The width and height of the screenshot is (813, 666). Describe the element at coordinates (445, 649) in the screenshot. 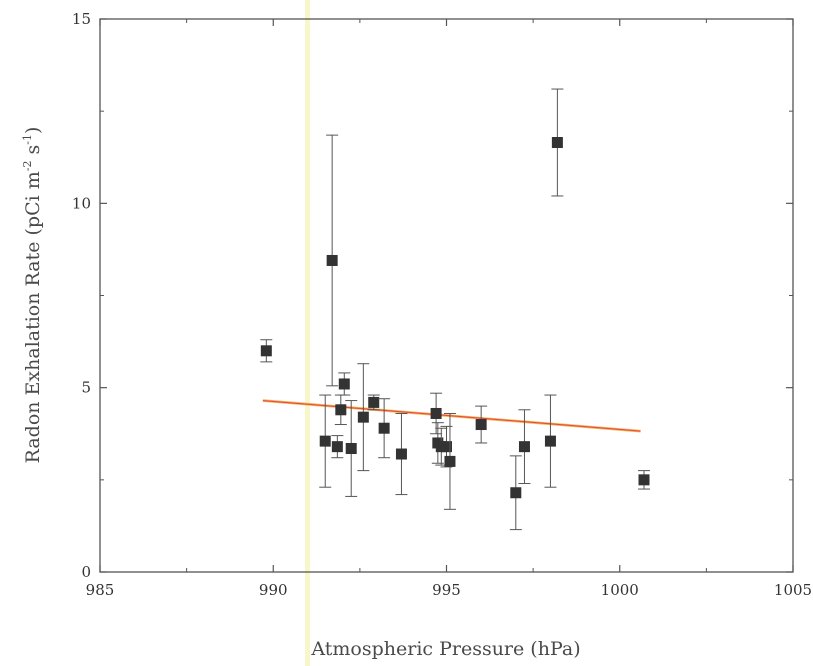

I see `x-axis-title: Atmospheric Pressure (hPa)` at that location.